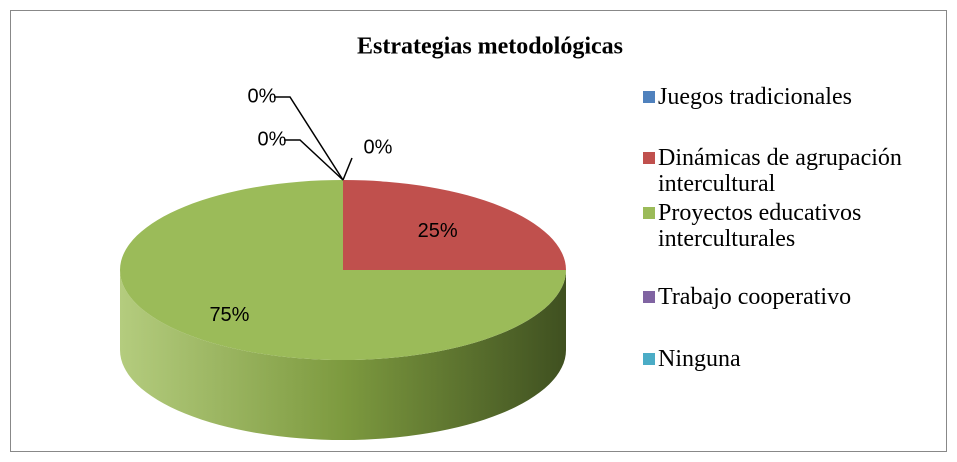 This screenshot has height=462, width=957. I want to click on legend-label: Dinámicas de agrupación intercultural, so click(780, 171).